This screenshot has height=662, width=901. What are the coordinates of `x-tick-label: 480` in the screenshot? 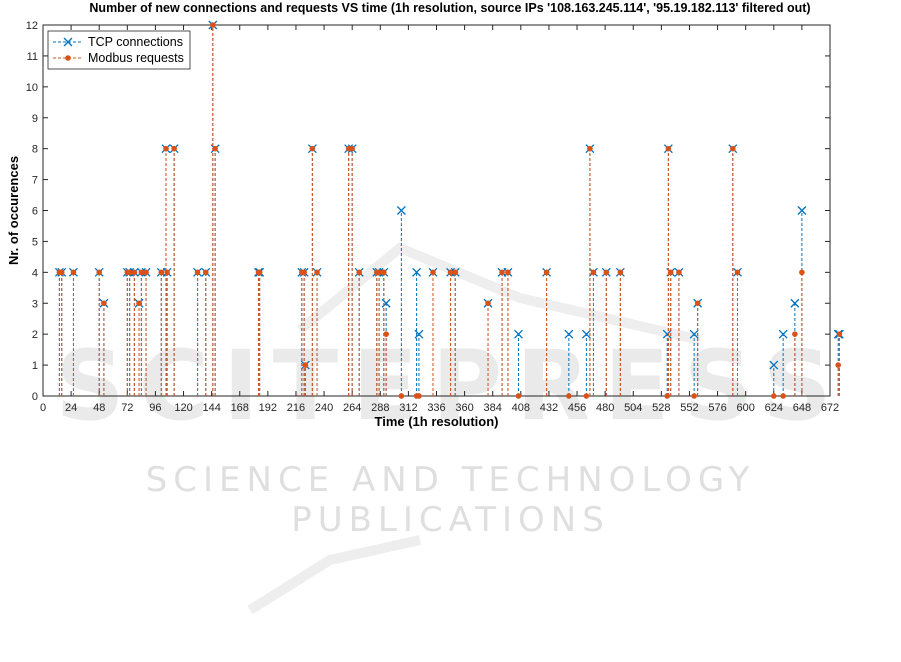 It's located at (605, 408).